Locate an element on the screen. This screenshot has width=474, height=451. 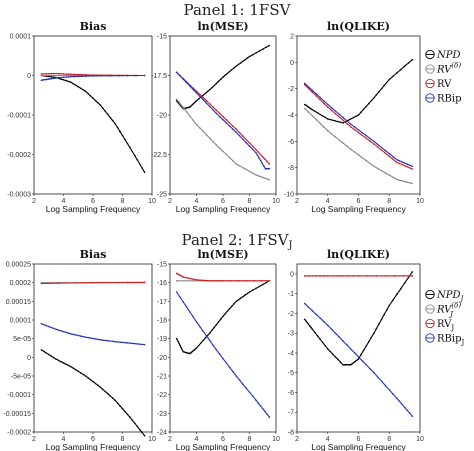
x-tick-label: 6 is located at coordinates (359, 201).